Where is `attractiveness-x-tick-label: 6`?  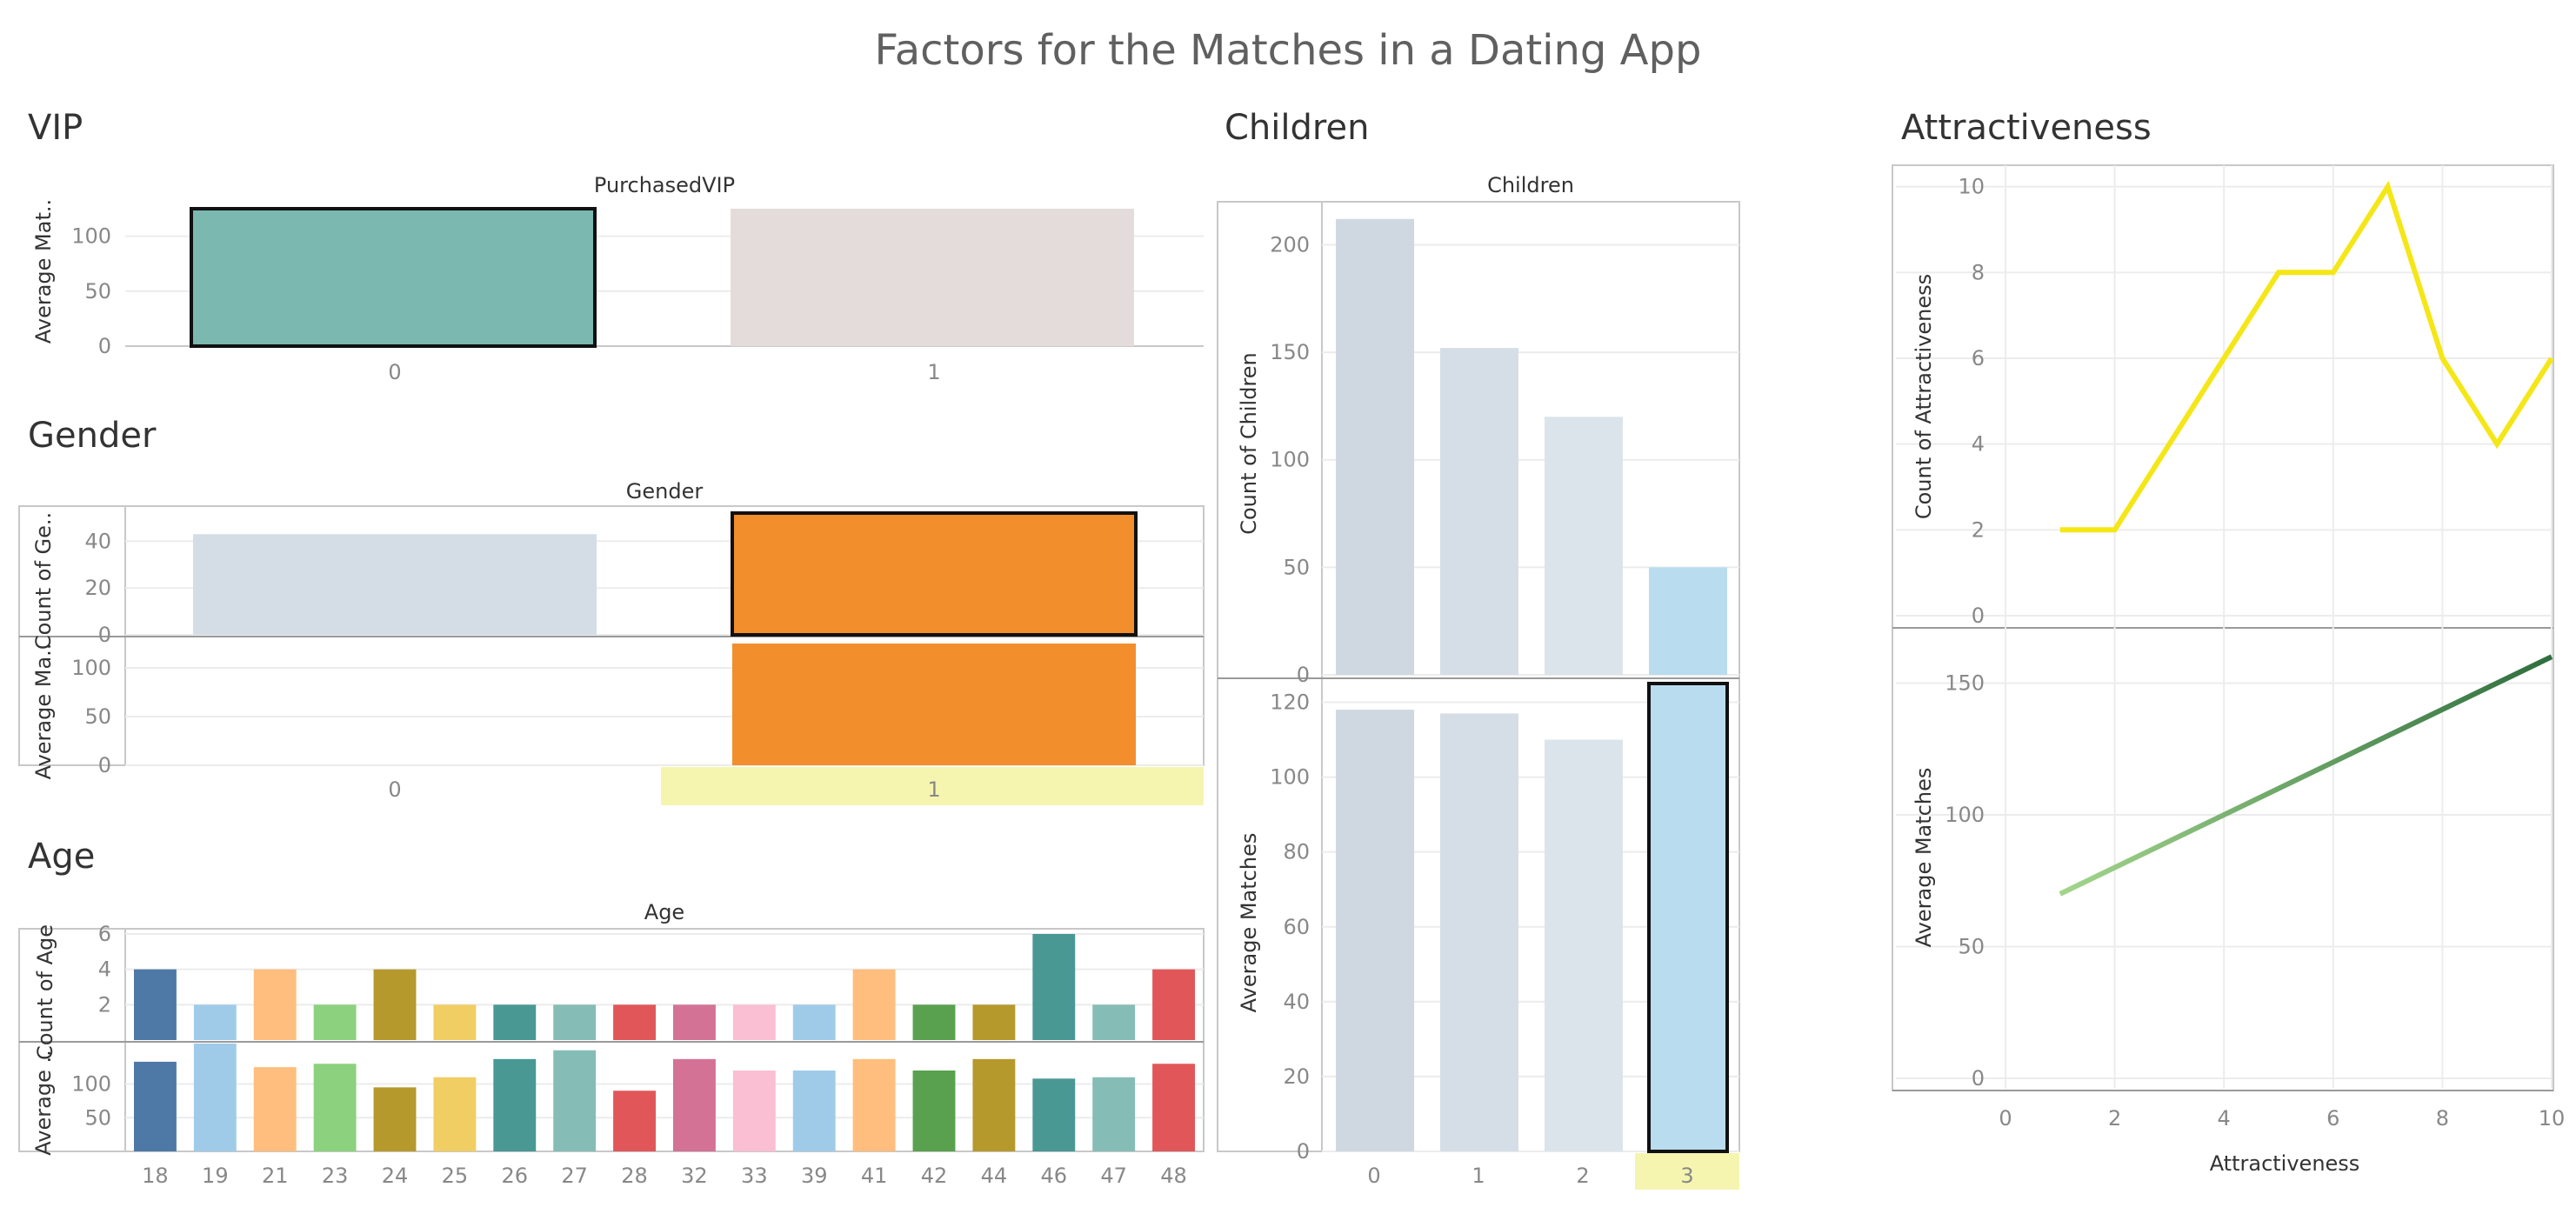
attractiveness-x-tick-label: 6 is located at coordinates (2333, 1119).